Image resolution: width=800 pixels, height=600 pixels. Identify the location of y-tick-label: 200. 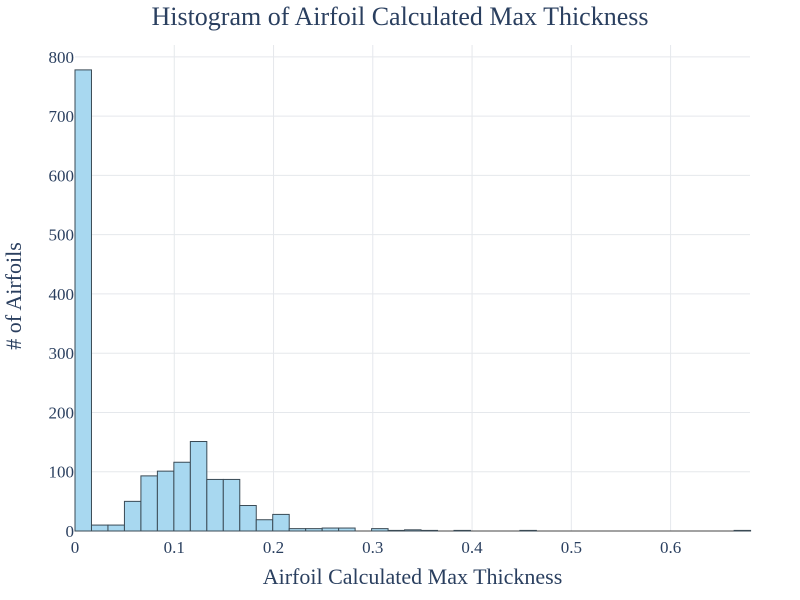
(62, 412).